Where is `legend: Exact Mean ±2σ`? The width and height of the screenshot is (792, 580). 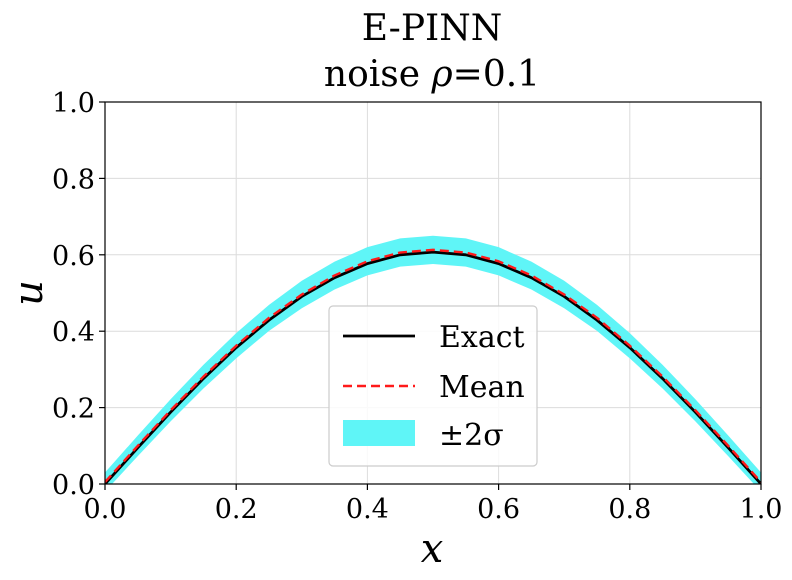
legend: Exact Mean ±2σ is located at coordinates (433, 386).